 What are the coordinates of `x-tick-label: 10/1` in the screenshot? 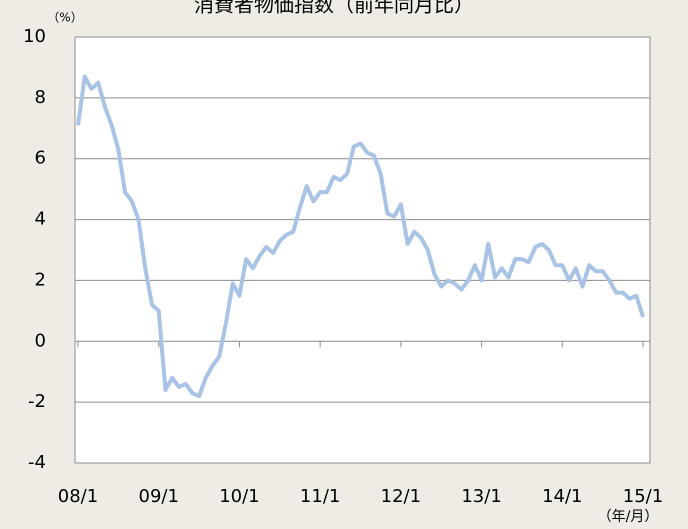 It's located at (239, 496).